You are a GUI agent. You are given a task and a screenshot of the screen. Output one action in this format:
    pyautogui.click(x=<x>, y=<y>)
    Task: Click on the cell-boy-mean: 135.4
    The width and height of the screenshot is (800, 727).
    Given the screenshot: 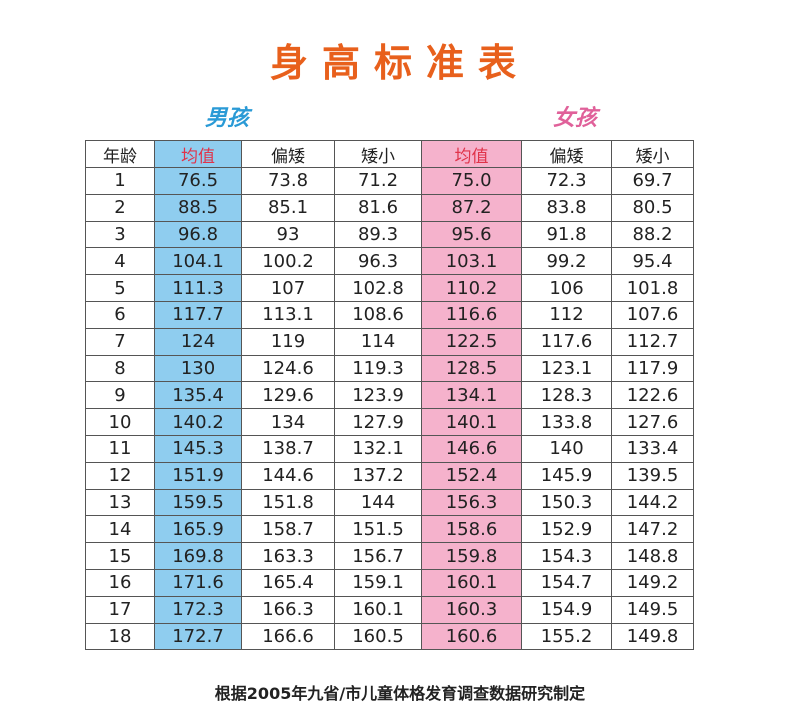 What is the action you would take?
    pyautogui.click(x=198, y=395)
    